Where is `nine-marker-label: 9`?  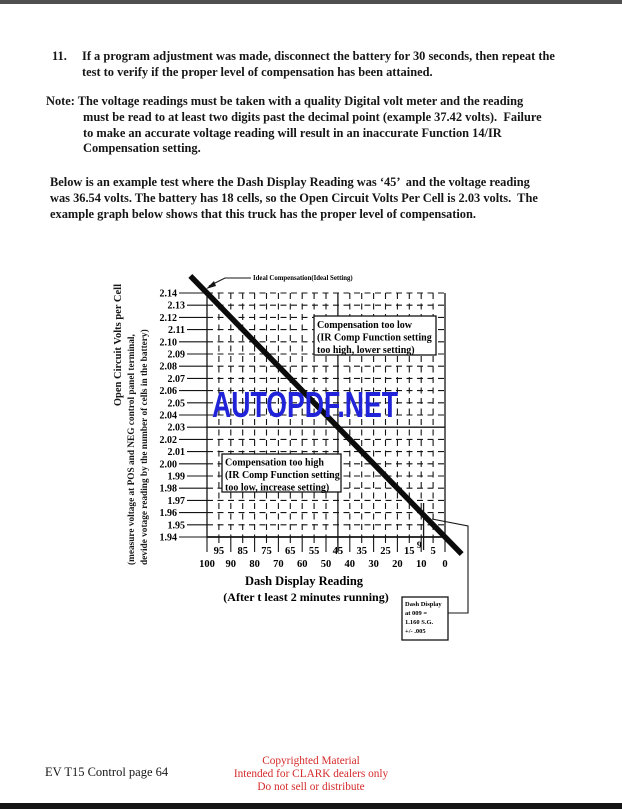 nine-marker-label: 9 is located at coordinates (419, 546).